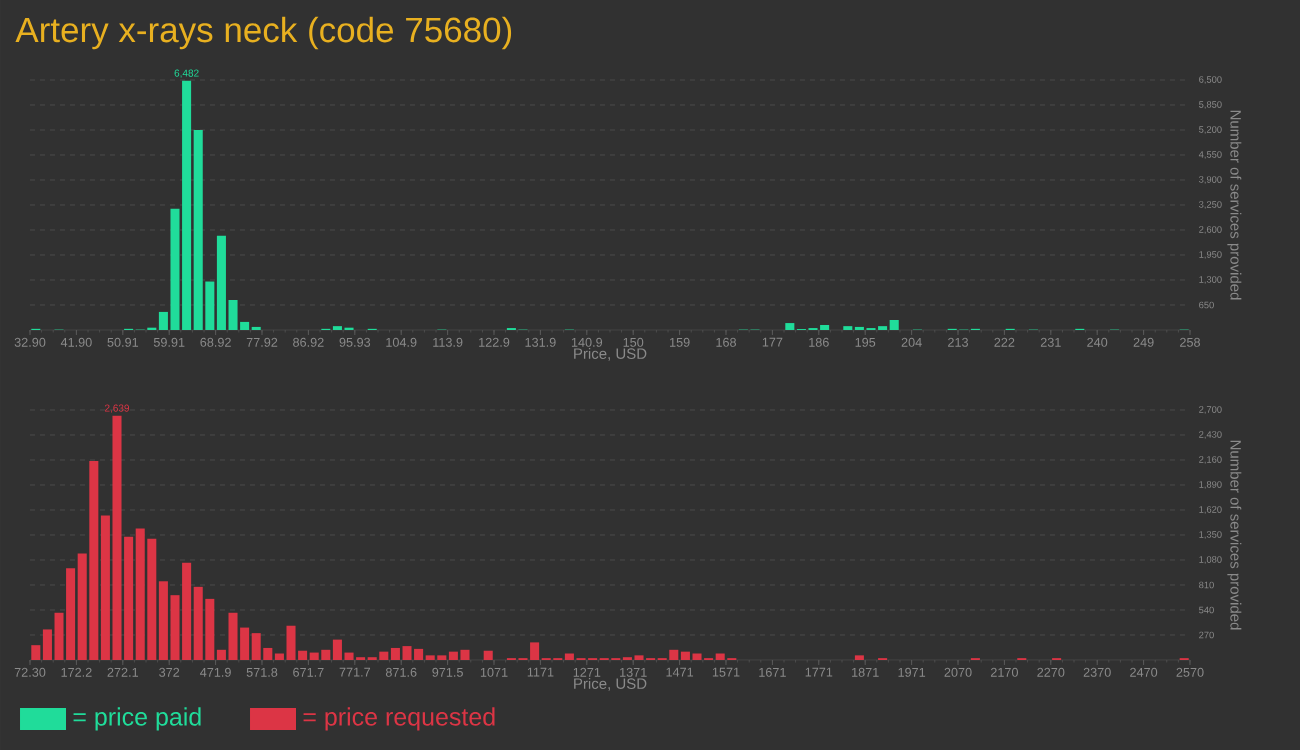 The image size is (1300, 750). I want to click on y-tick-label: 3,250, so click(1210, 205).